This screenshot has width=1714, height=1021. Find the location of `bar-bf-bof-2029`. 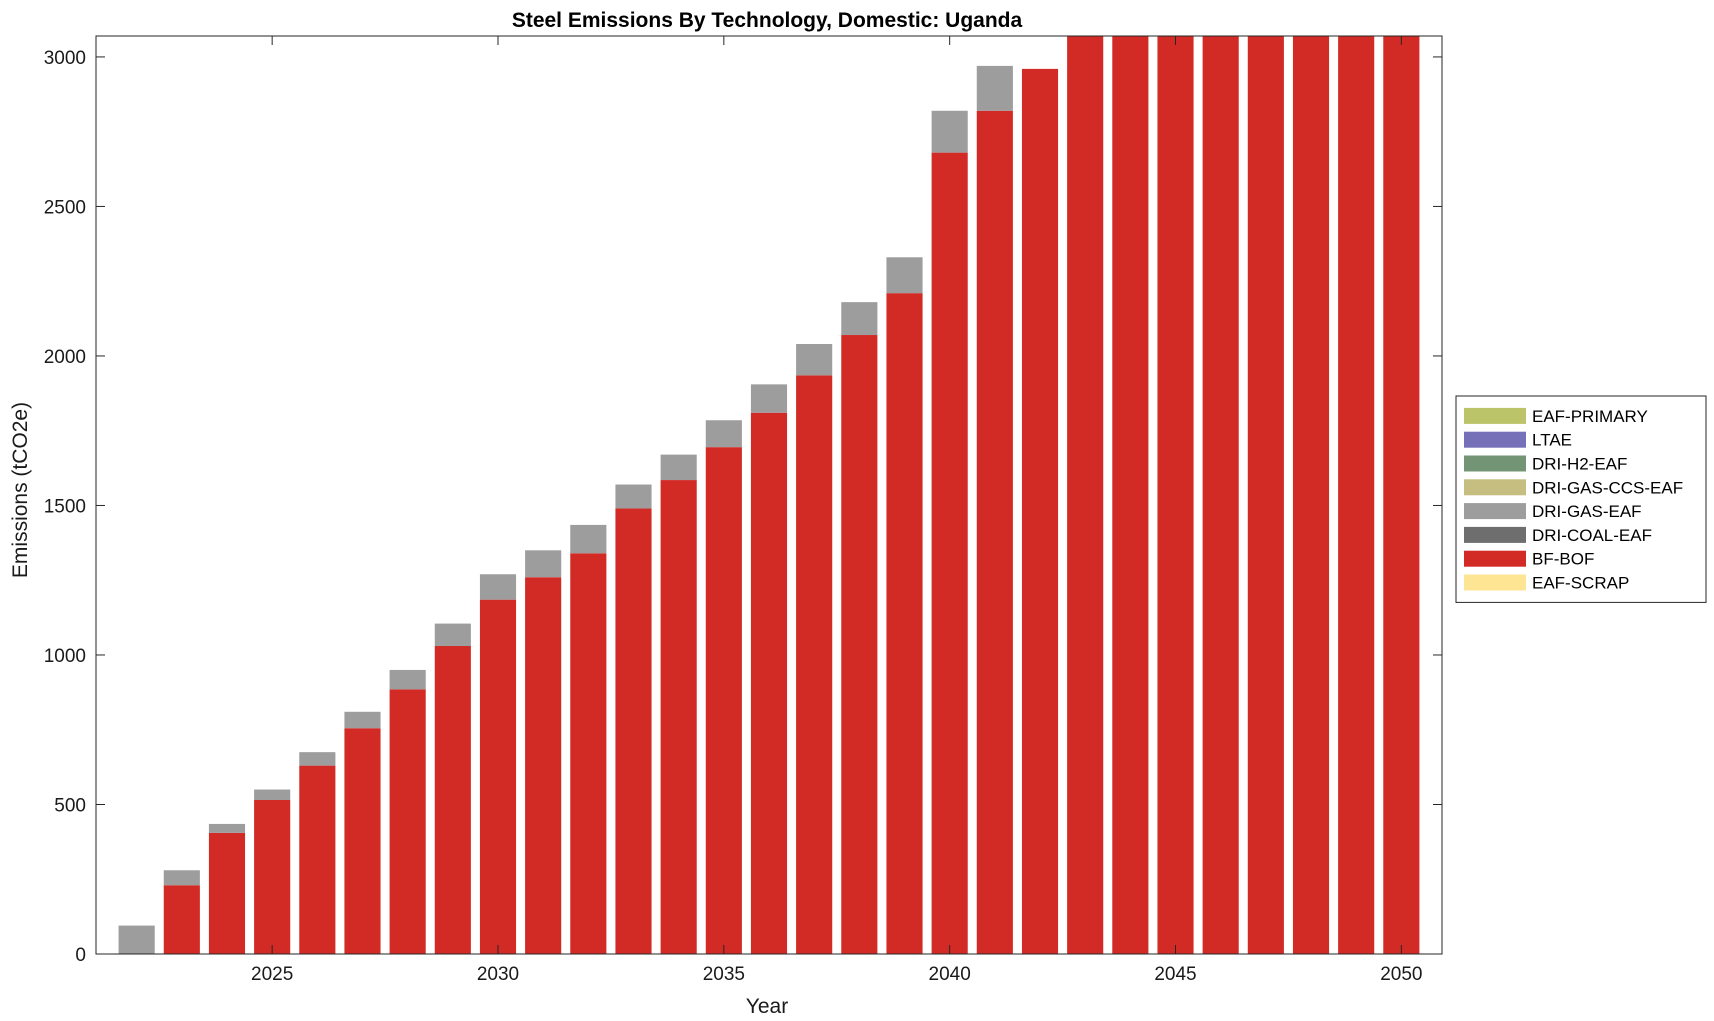

bar-bf-bof-2029 is located at coordinates (452, 800).